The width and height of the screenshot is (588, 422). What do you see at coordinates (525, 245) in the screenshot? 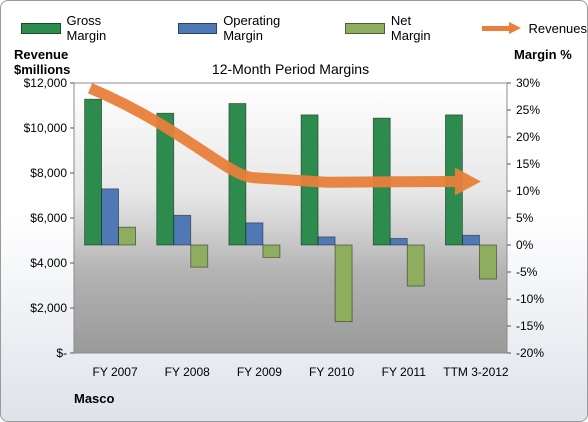
I see `right-axis-tick-label: 0%` at bounding box center [525, 245].